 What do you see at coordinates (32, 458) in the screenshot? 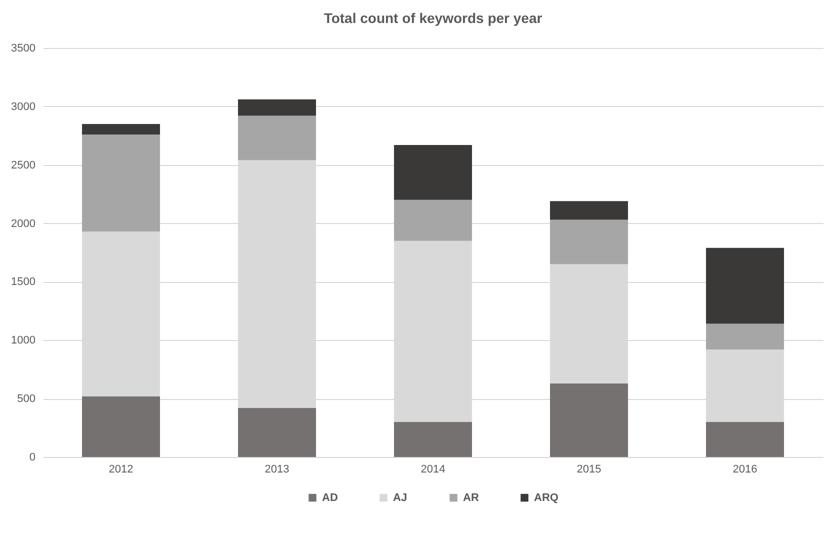
I see `y-tick-label: 0` at bounding box center [32, 458].